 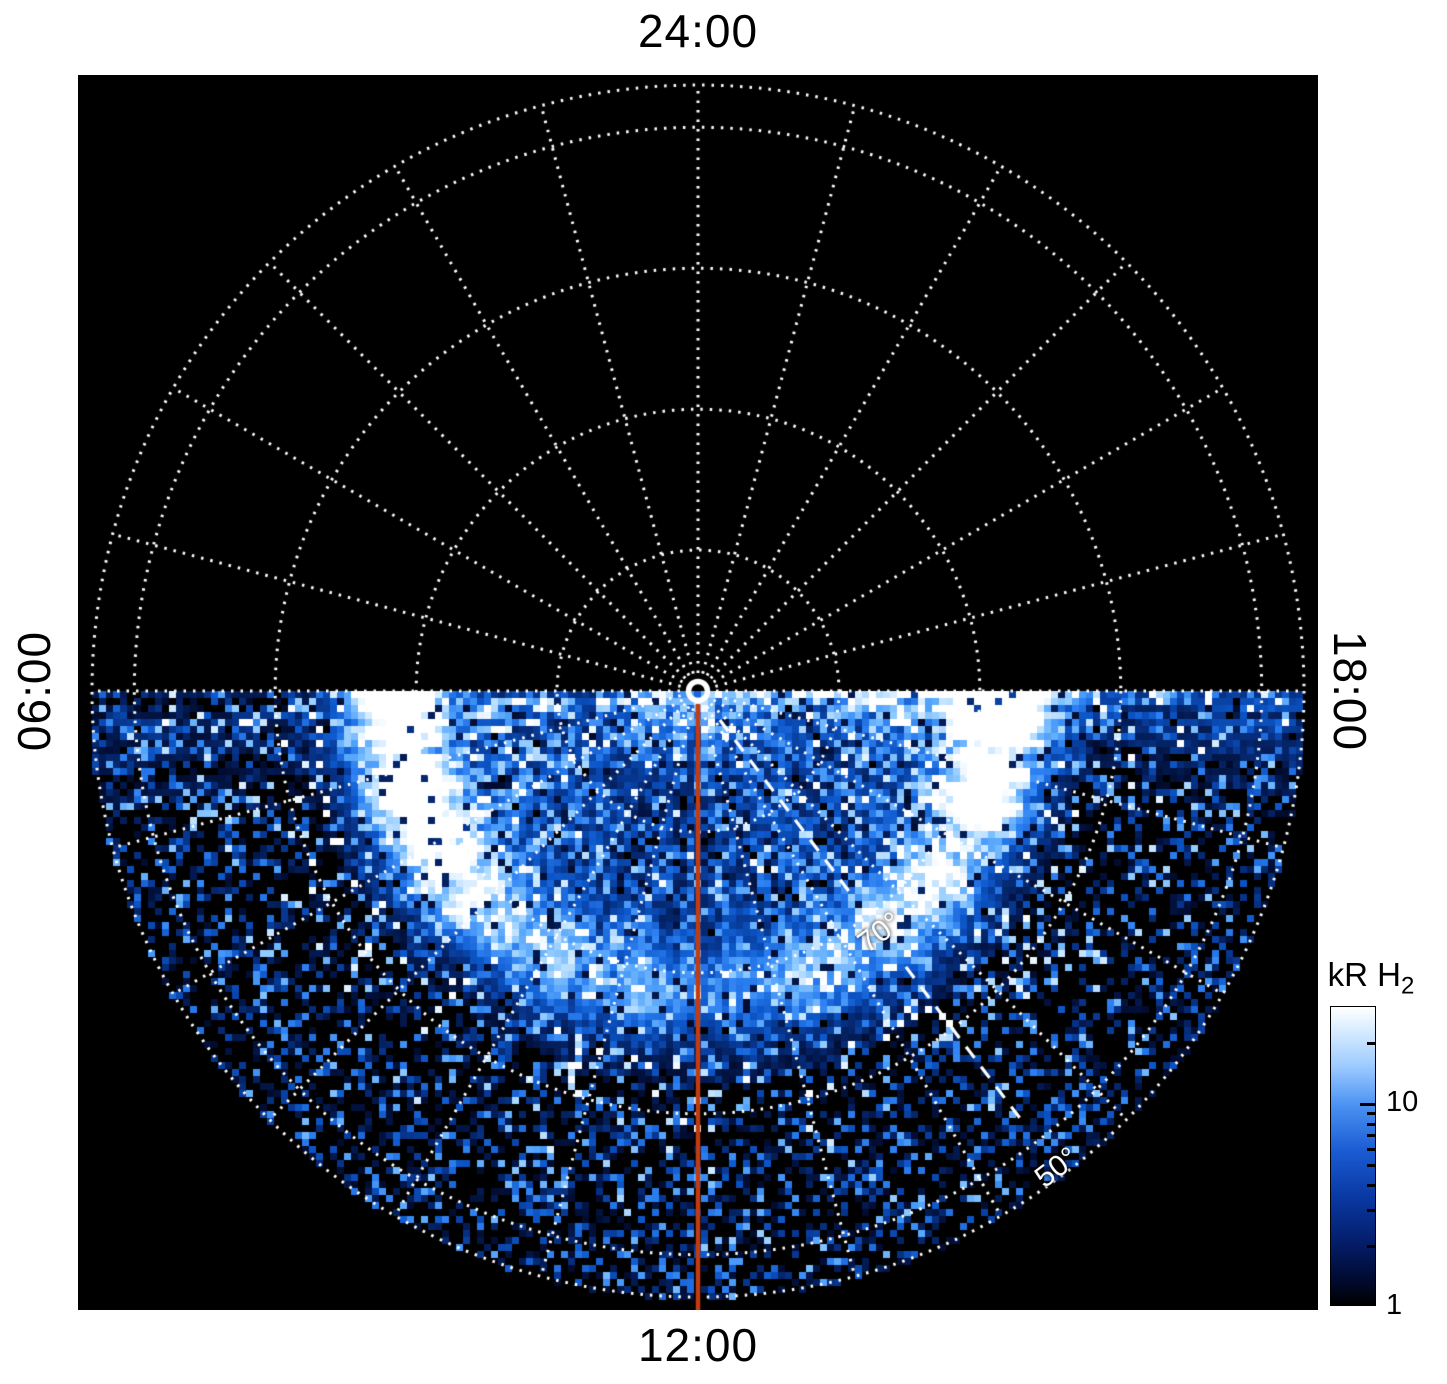 I want to click on colorbar-title-subscript: 2, so click(x=1407, y=986).